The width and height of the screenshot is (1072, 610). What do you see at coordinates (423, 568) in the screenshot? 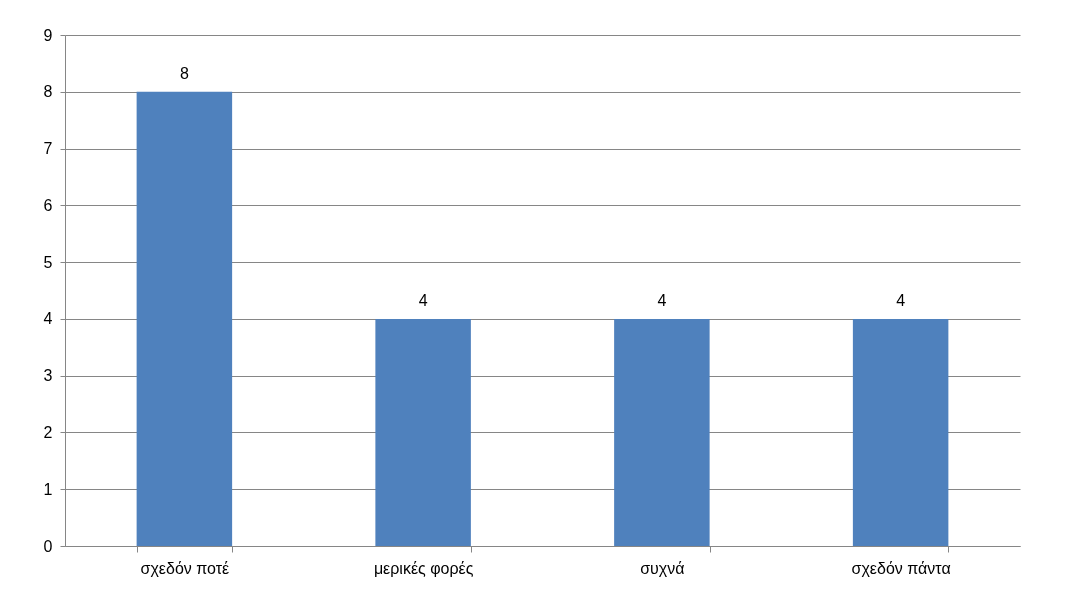
I see `x-tick-label: μερικές φορές` at bounding box center [423, 568].